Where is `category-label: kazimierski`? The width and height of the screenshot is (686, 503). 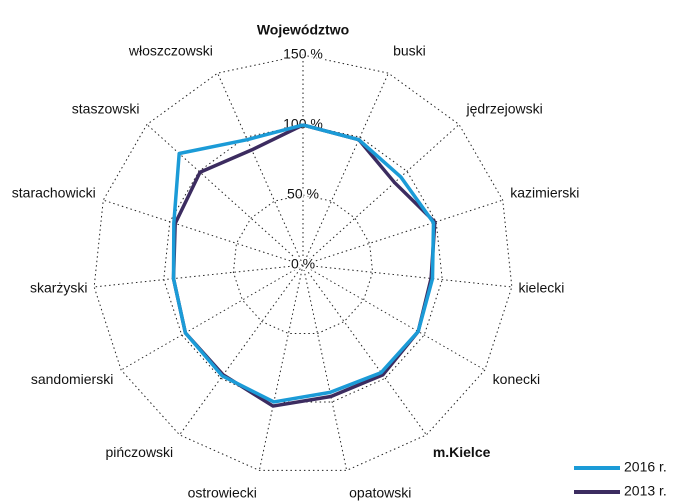
category-label: kazimierski is located at coordinates (544, 193).